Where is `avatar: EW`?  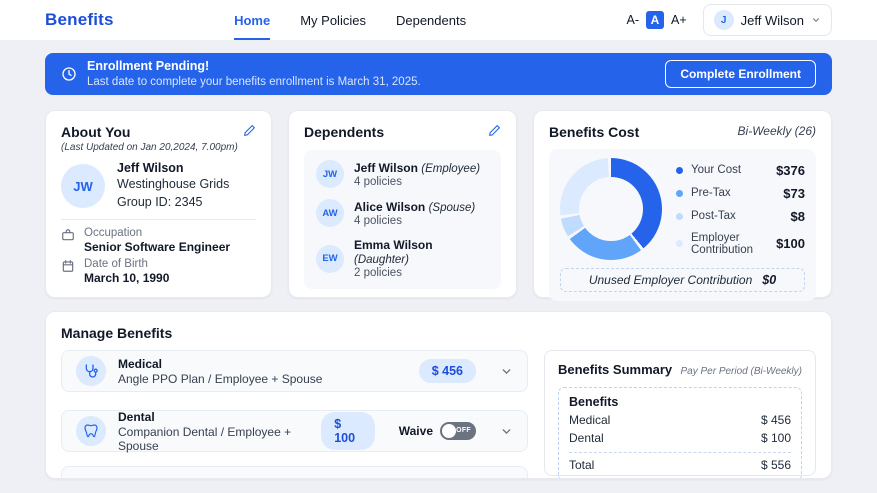
avatar: EW is located at coordinates (330, 258).